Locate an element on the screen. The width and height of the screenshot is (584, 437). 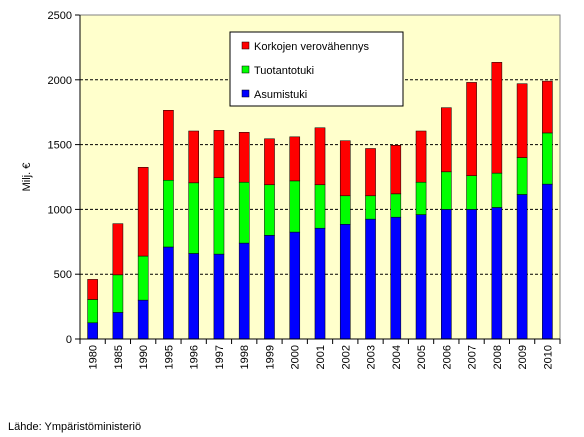
bar-tuotantotuki-2005 is located at coordinates (421, 198).